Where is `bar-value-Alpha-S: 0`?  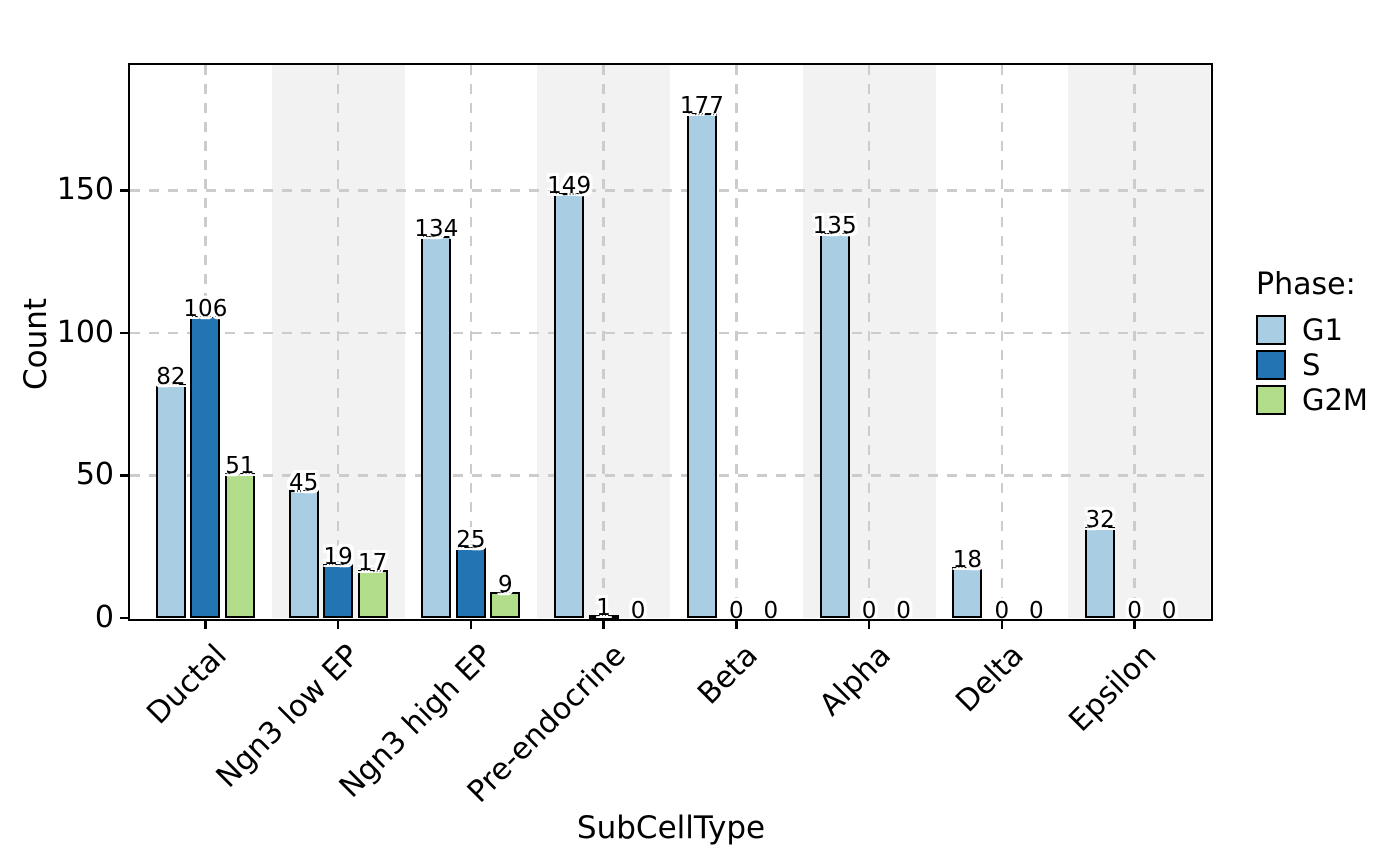 bar-value-Alpha-S: 0 is located at coordinates (869, 611).